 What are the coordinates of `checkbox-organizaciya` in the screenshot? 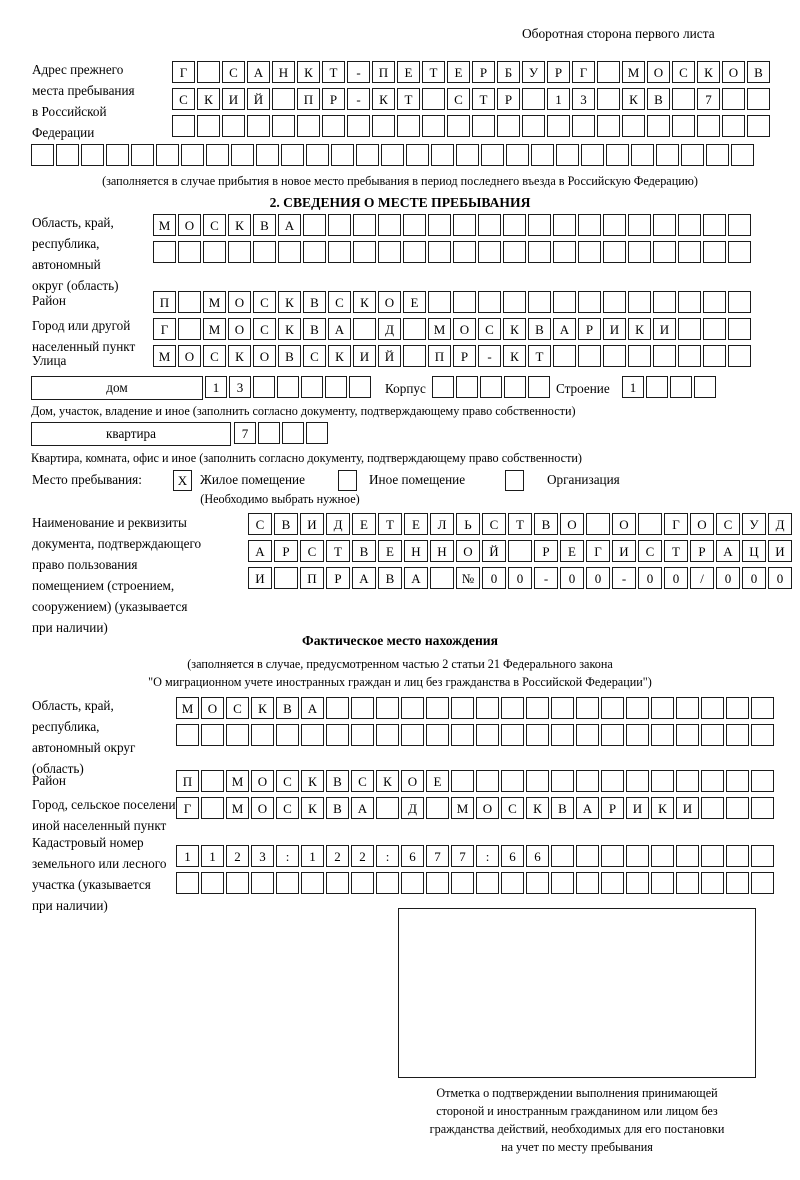 It's located at (514, 480).